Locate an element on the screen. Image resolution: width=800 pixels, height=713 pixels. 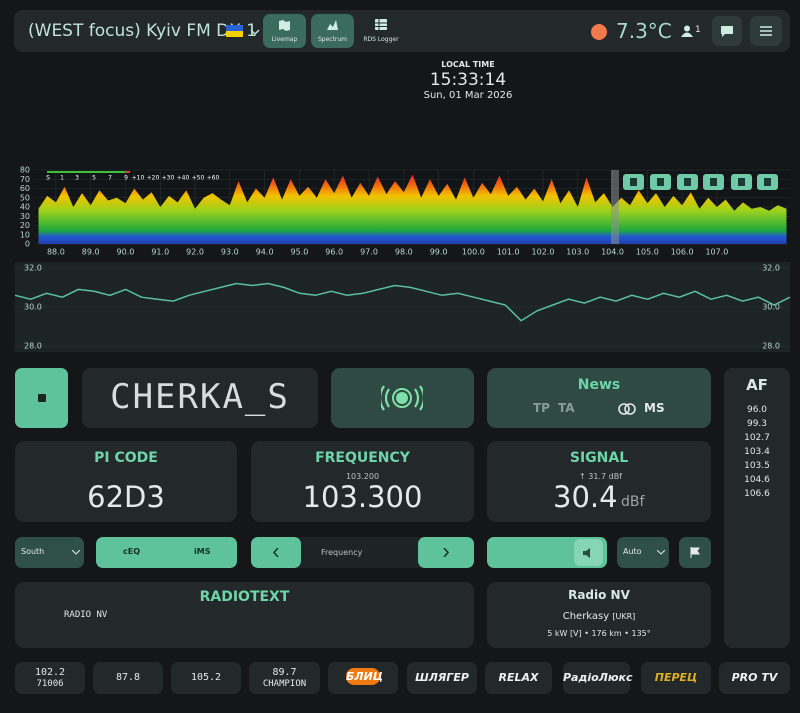
tune-input: Frequency is located at coordinates (342, 552).